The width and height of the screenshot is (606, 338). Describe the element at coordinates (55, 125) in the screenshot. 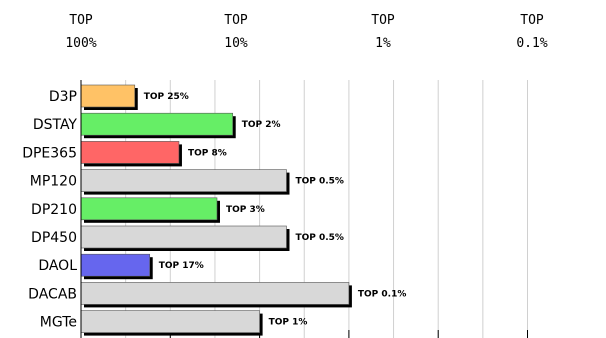

I see `category-label: DSTAY` at that location.